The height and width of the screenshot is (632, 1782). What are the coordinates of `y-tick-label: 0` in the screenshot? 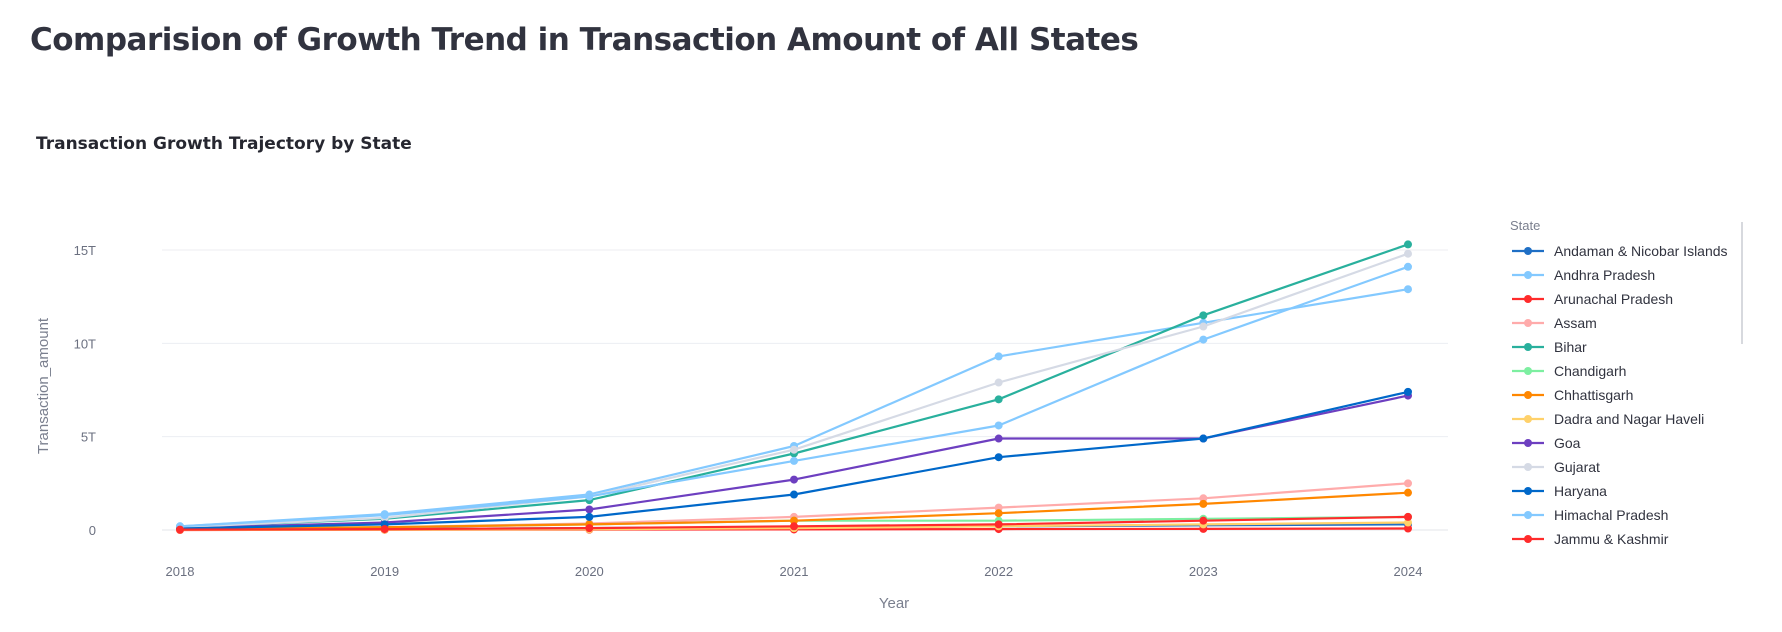 It's located at (92, 530).